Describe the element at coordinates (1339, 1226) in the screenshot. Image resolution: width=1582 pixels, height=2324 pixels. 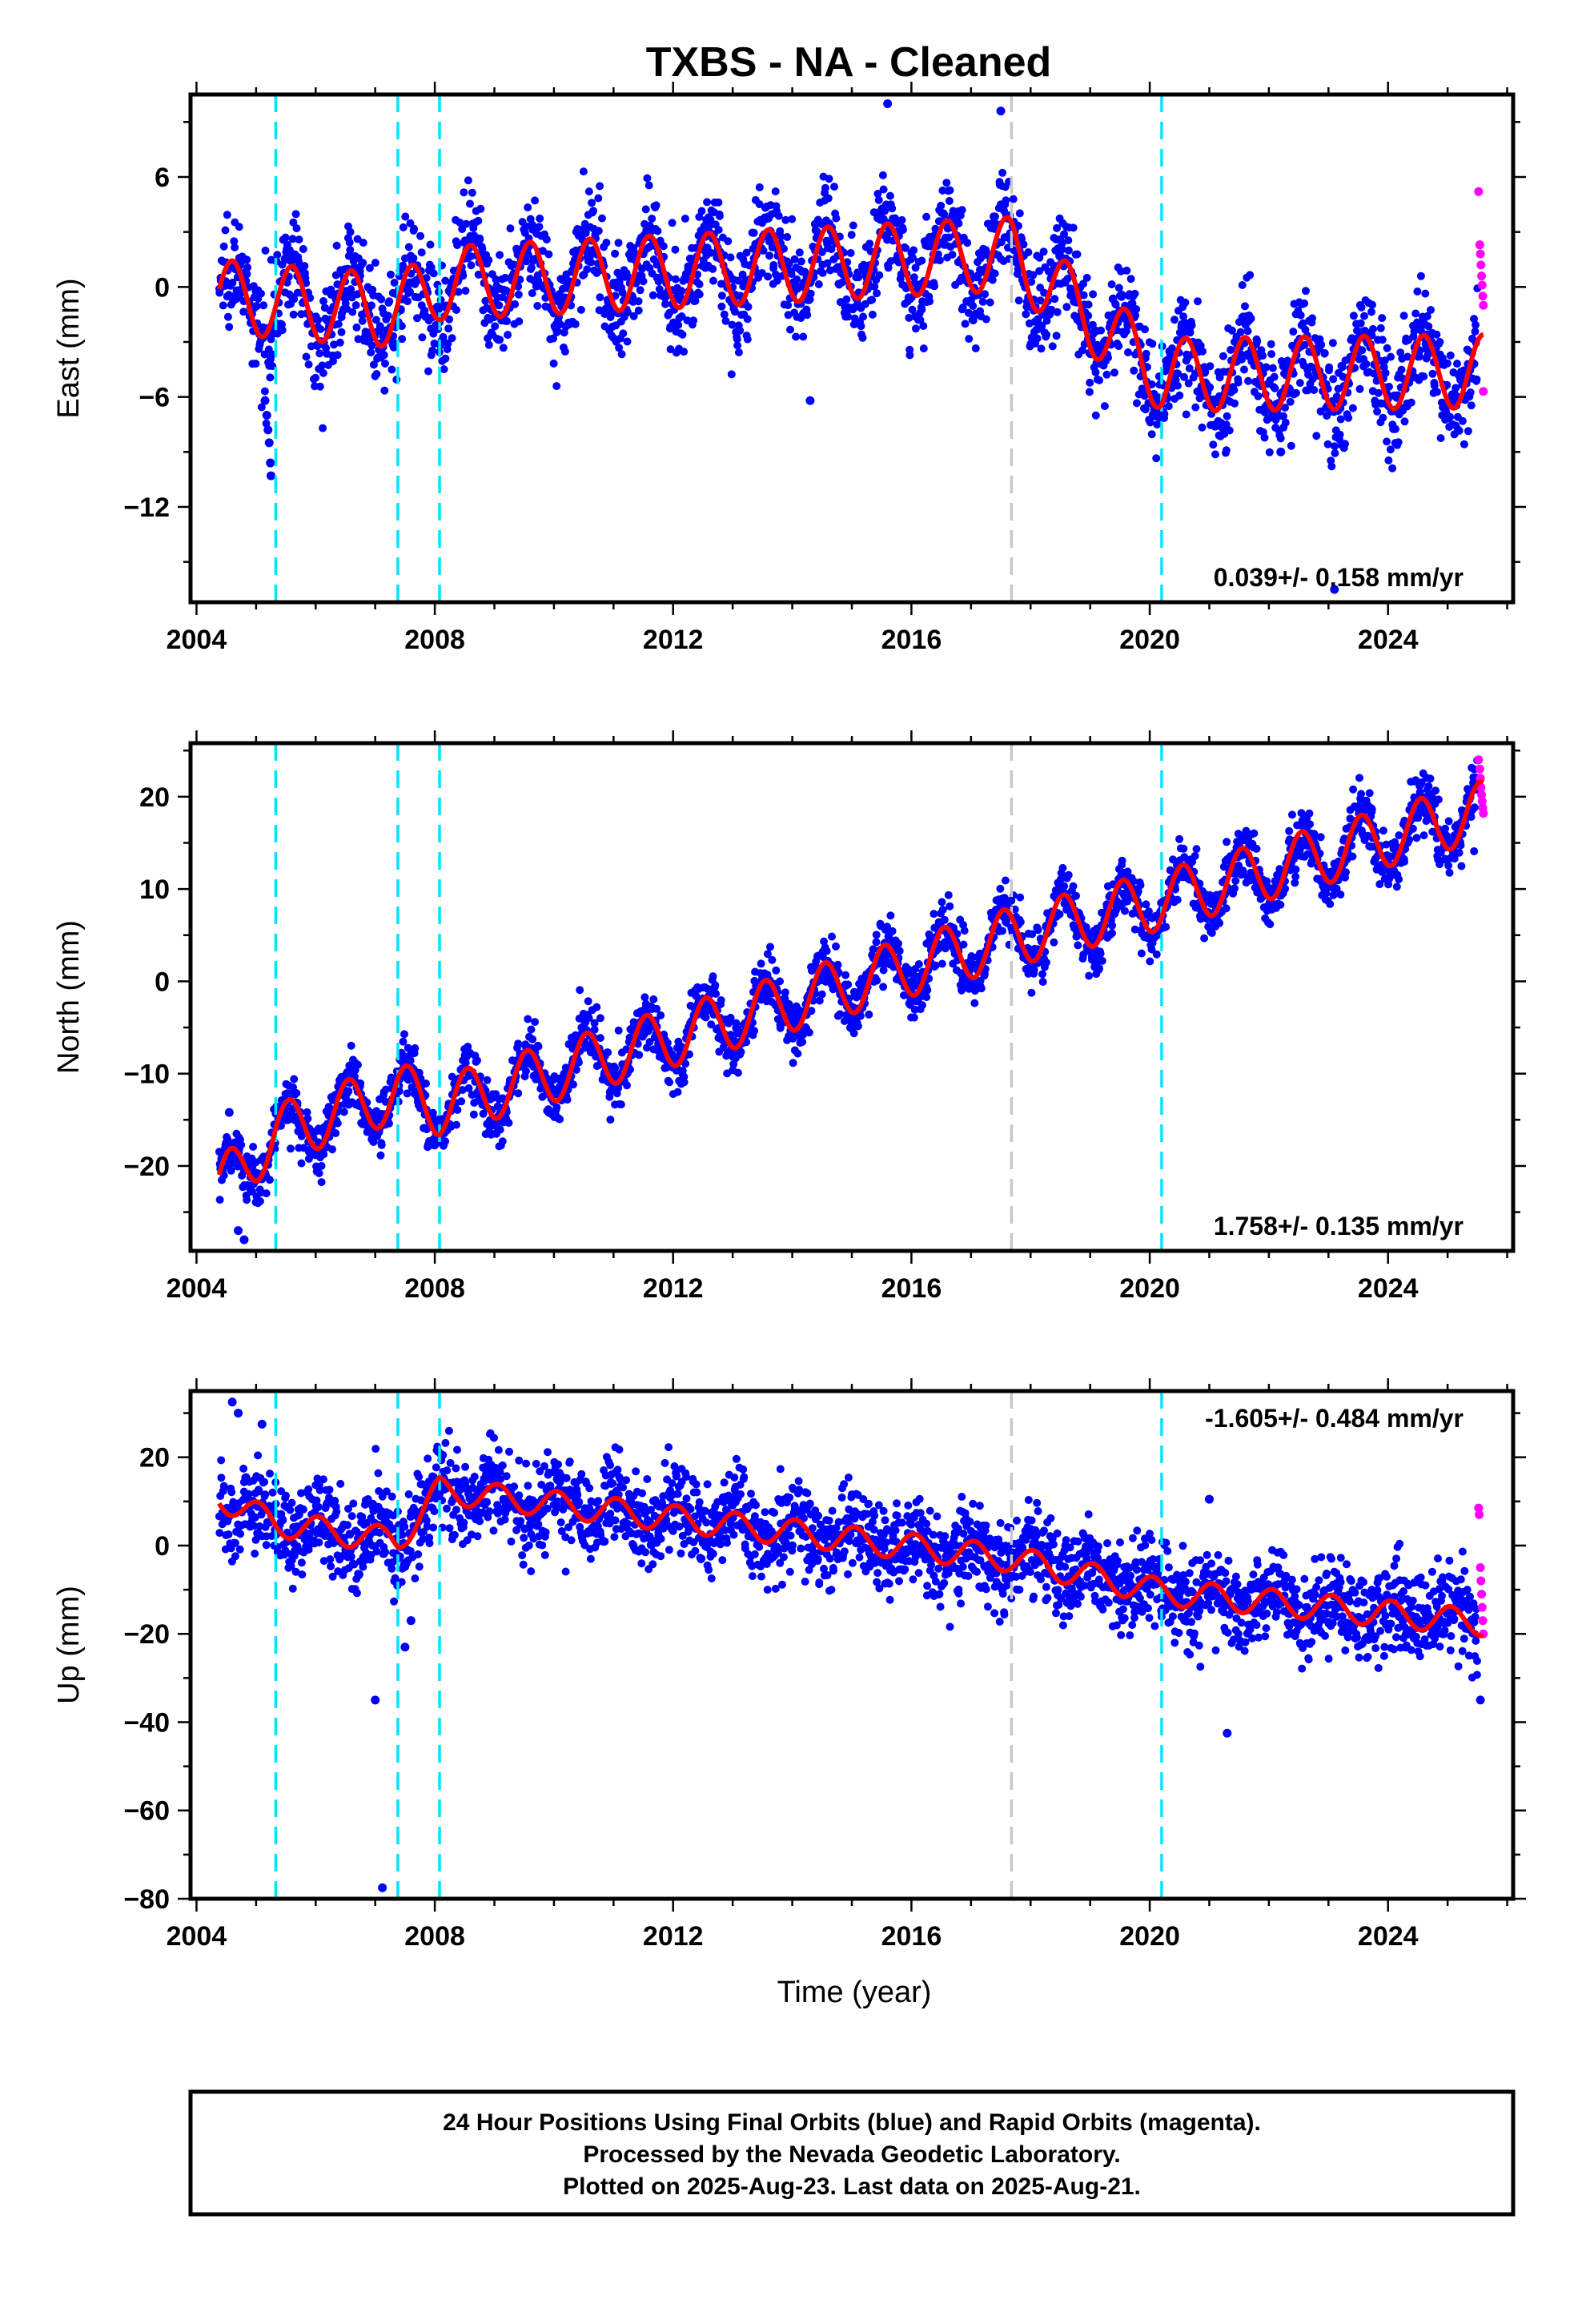
I see `north-rate-label: 1.758+/- 0.135 mm/yr` at that location.